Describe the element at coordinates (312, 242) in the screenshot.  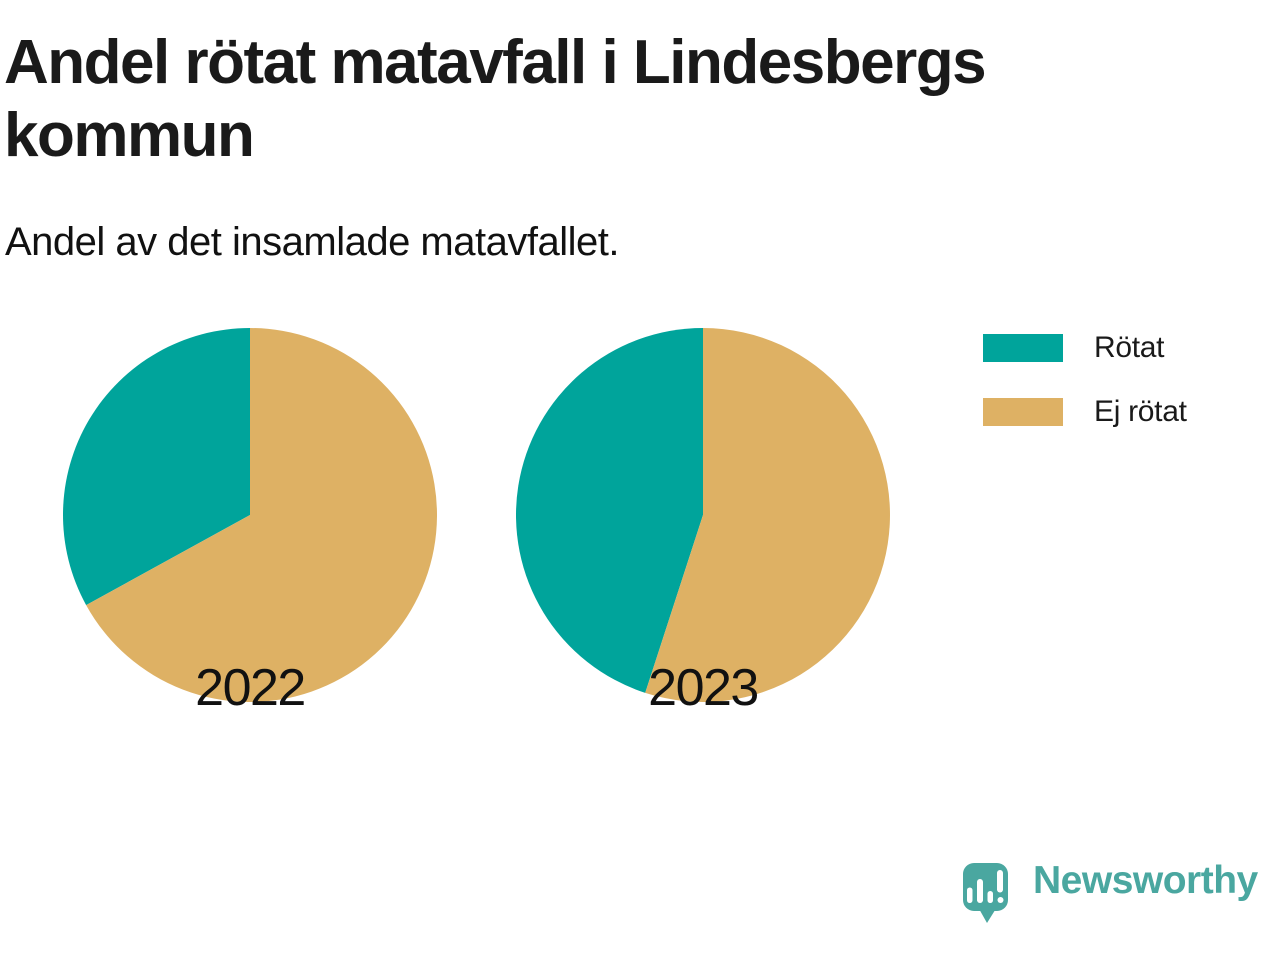
I see `chart-subtitle: Andel av det insamlade matavfallet.` at that location.